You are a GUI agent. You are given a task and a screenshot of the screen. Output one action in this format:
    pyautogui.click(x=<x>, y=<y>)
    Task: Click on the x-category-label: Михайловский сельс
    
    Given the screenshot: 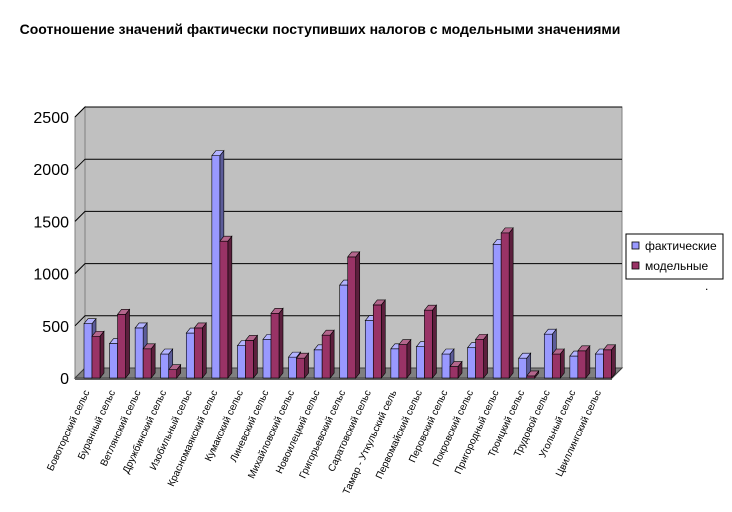 What is the action you would take?
    pyautogui.click(x=271, y=435)
    